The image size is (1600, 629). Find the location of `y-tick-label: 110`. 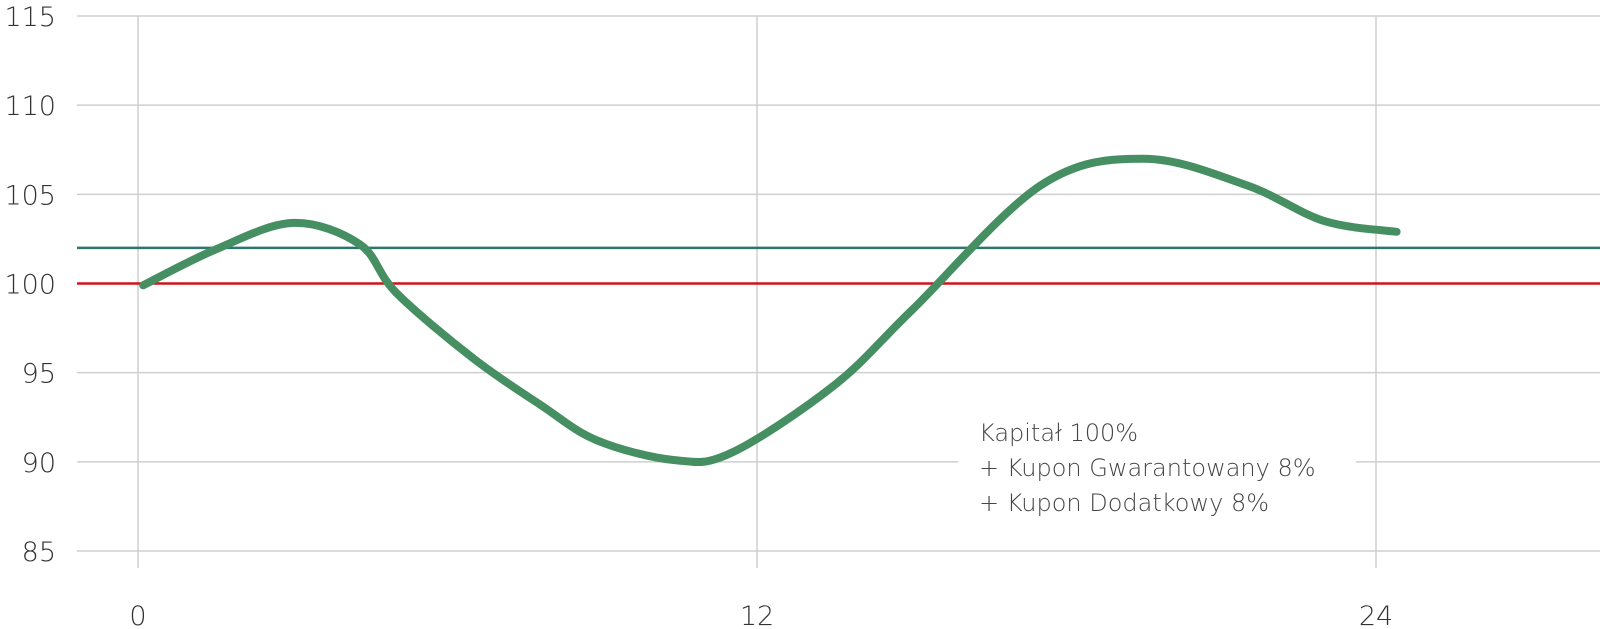

y-tick-label: 110 is located at coordinates (30, 106).